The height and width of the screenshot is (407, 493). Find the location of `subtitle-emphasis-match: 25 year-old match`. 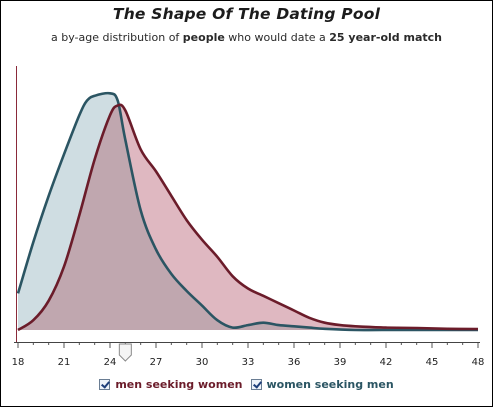

subtitle-emphasis-match: 25 year-old match is located at coordinates (385, 37).